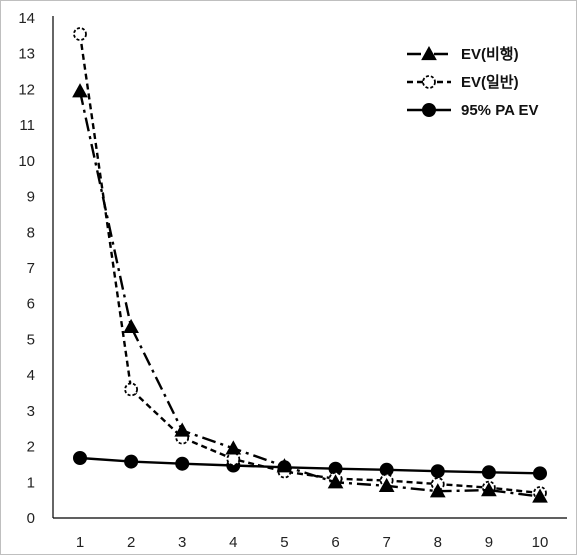  What do you see at coordinates (31, 411) in the screenshot?
I see `y-tick-label: 3` at bounding box center [31, 411].